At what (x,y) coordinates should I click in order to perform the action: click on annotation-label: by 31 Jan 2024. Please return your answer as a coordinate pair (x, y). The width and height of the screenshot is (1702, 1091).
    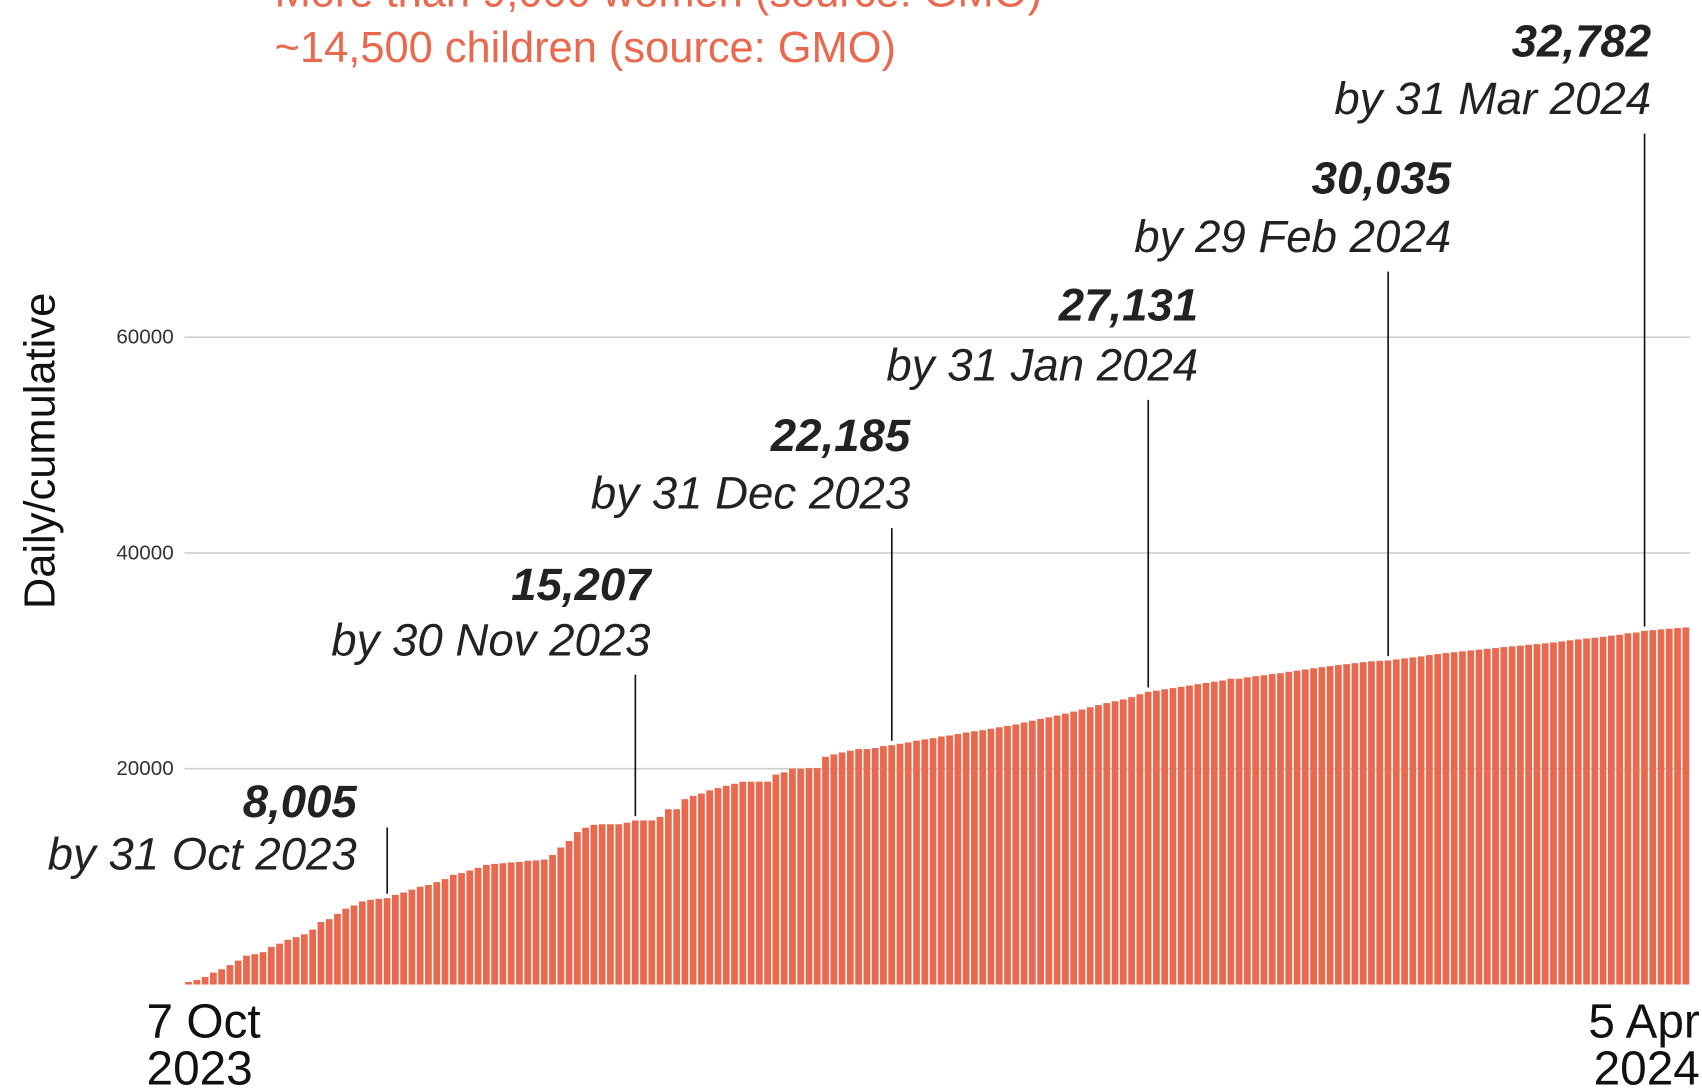
    Looking at the image, I should click on (1042, 364).